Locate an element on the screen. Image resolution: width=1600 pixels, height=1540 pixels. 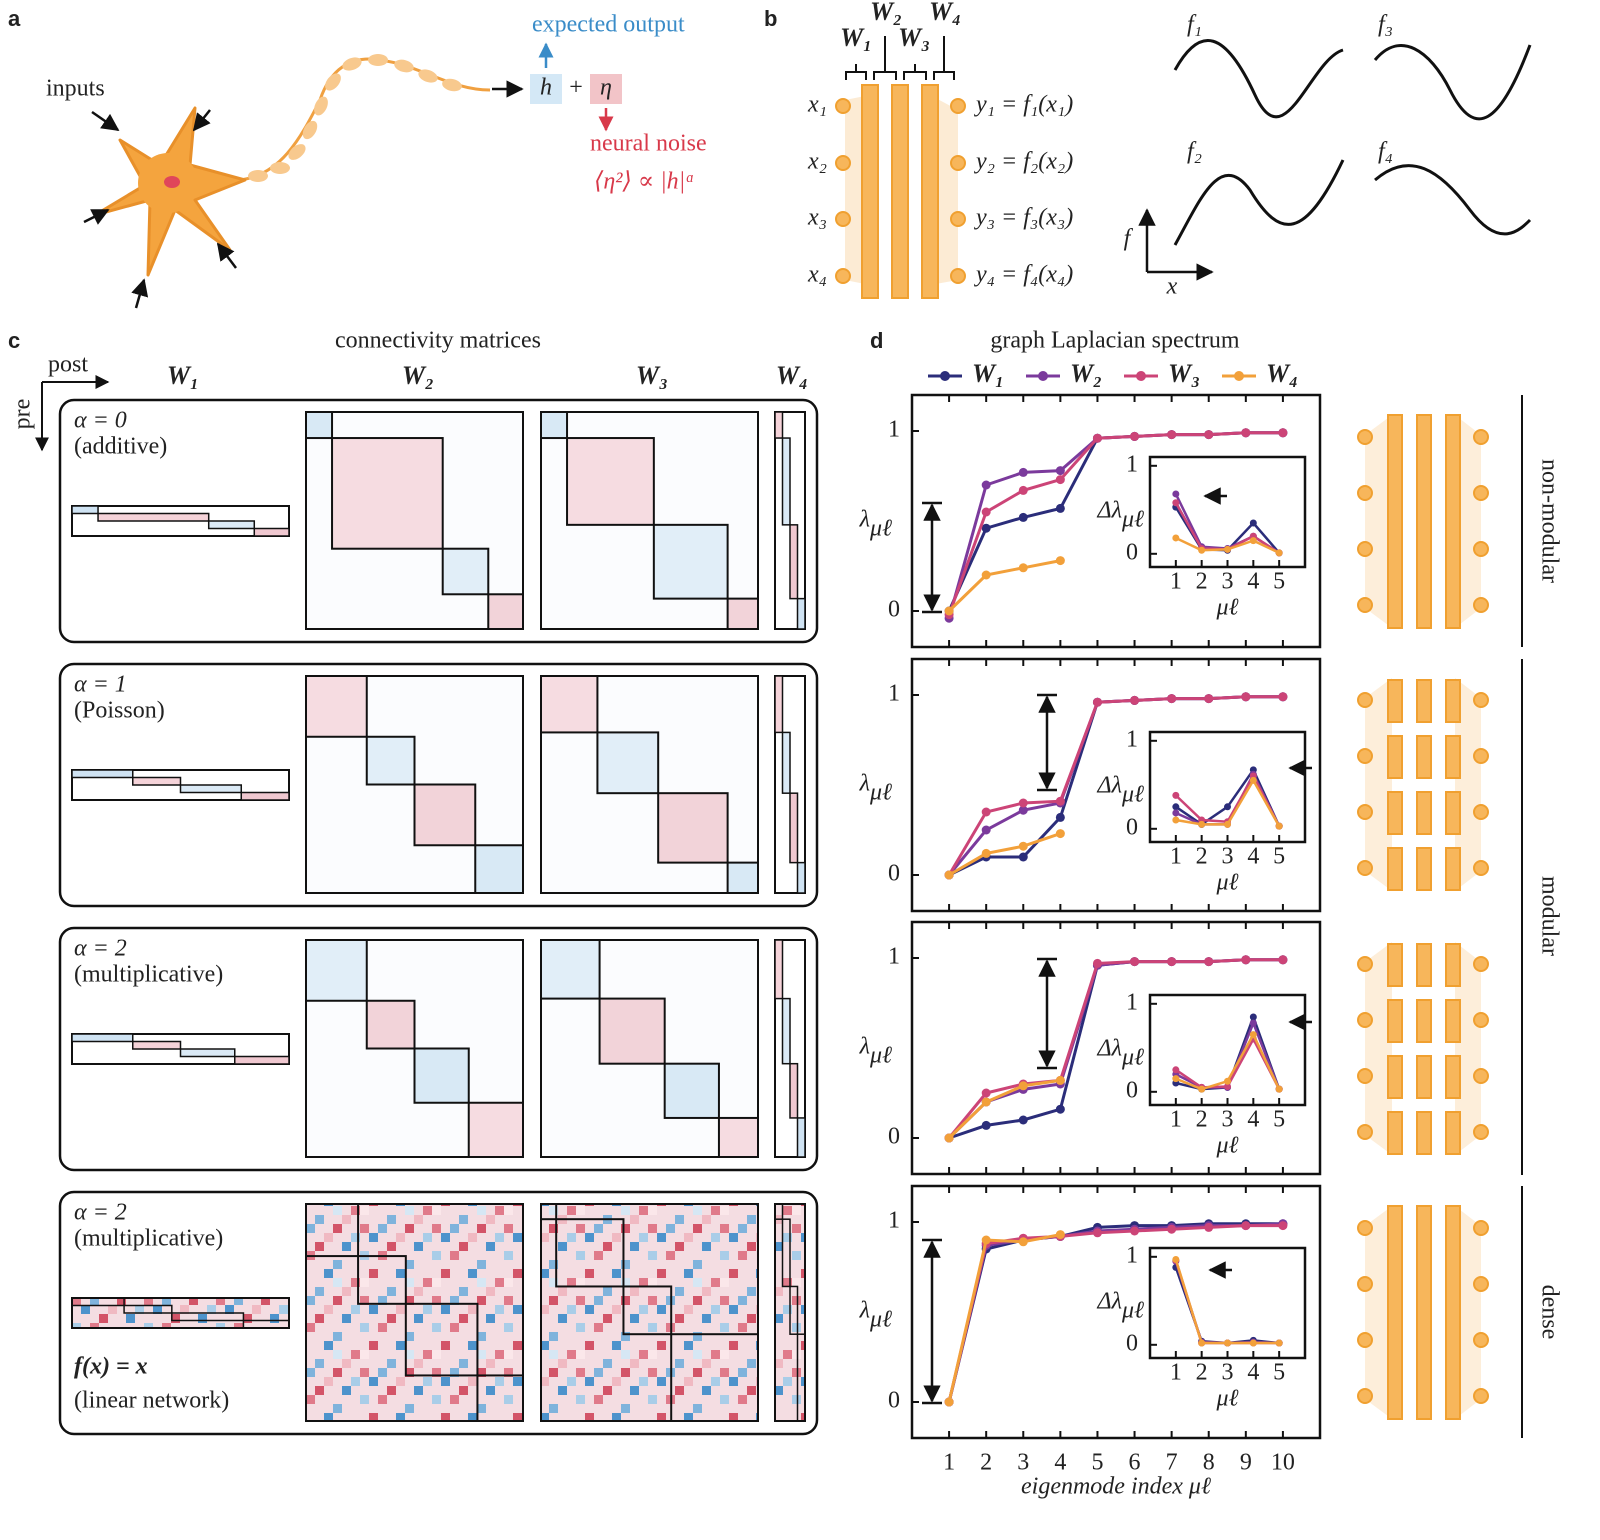
panel-title: graph Laplacian spectrum is located at coordinates (1115, 341).